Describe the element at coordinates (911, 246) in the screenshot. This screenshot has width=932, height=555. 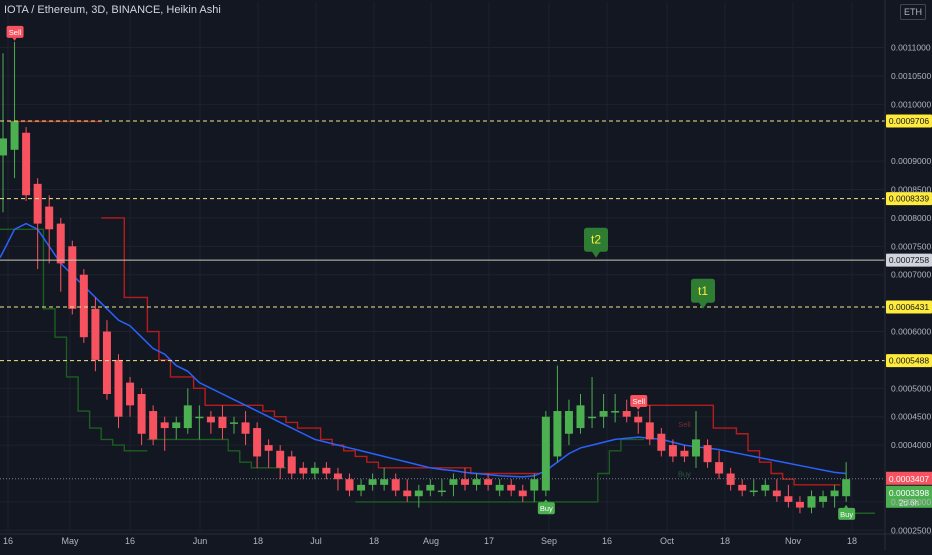
I see `y-tick-label: 0.0007500` at that location.